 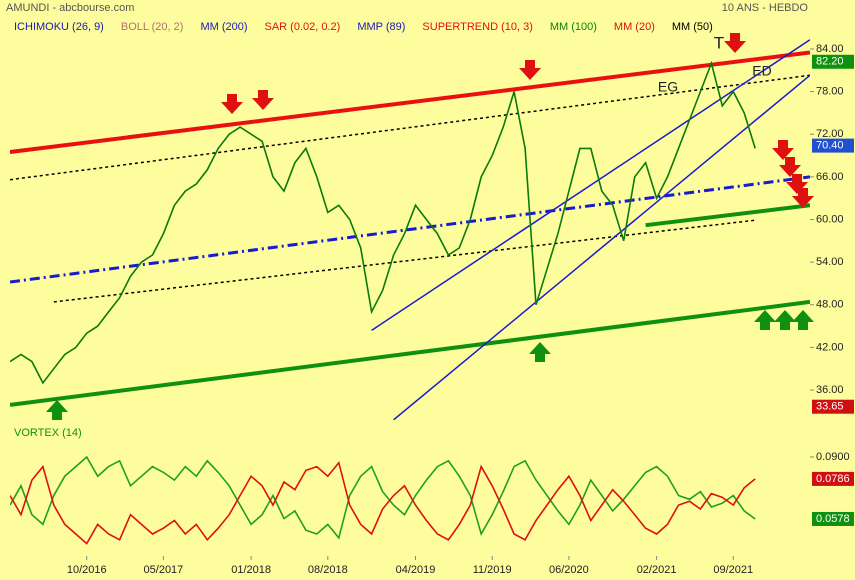 I want to click on annotation: EG, so click(x=668, y=87).